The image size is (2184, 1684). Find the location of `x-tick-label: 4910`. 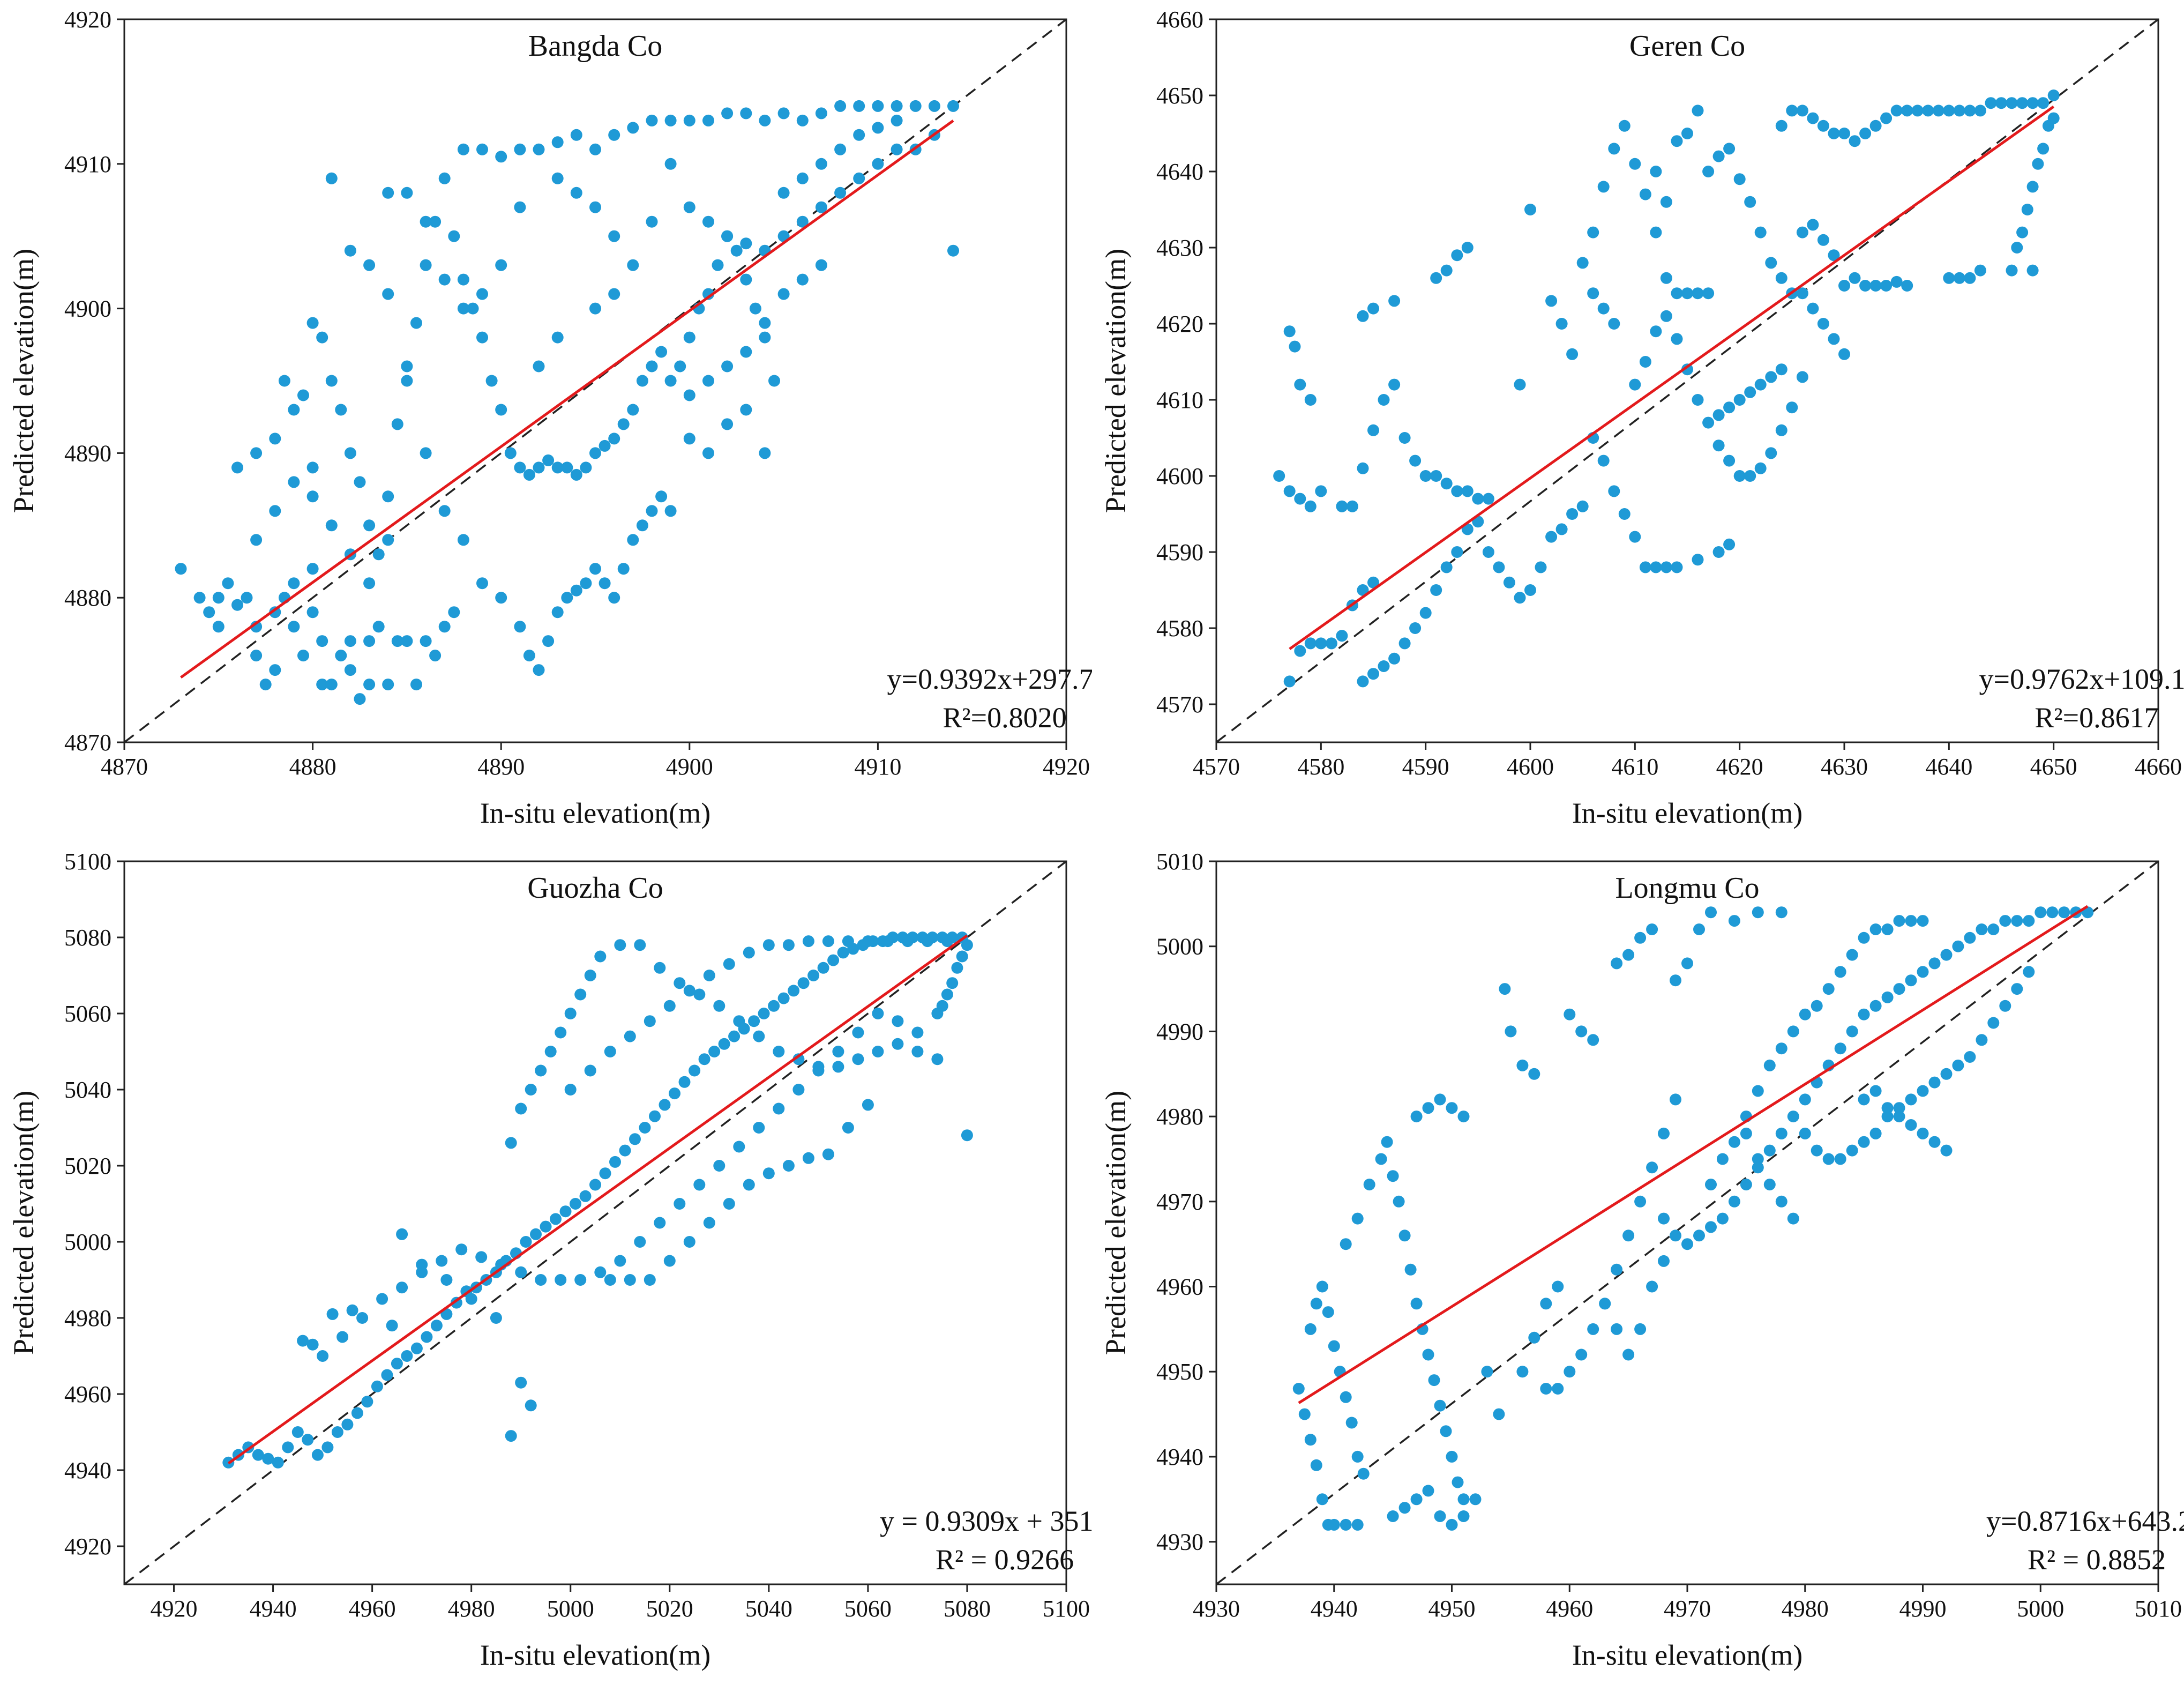

x-tick-label: 4910 is located at coordinates (877, 767).